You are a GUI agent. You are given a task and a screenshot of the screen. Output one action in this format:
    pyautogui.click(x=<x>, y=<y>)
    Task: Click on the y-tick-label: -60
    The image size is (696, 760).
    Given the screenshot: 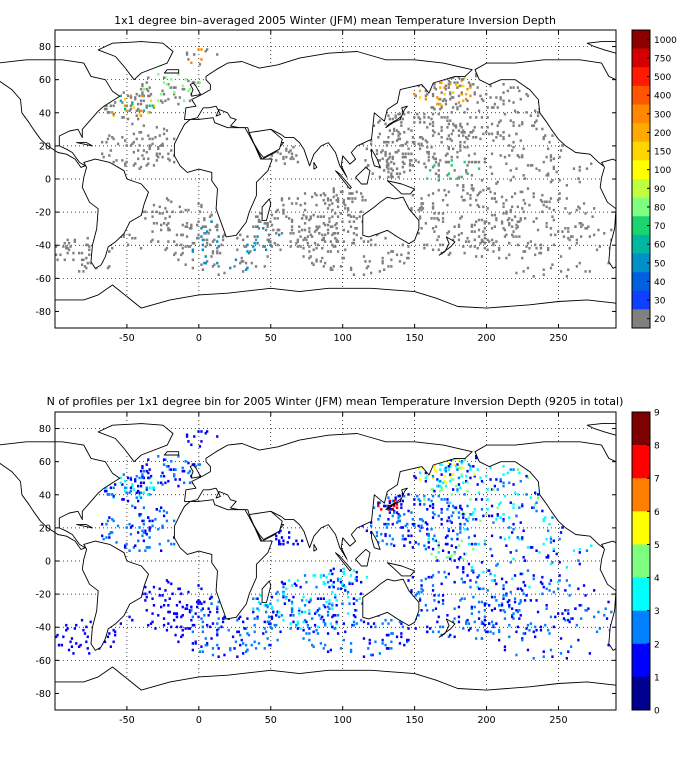 What is the action you would take?
    pyautogui.click(x=43, y=661)
    